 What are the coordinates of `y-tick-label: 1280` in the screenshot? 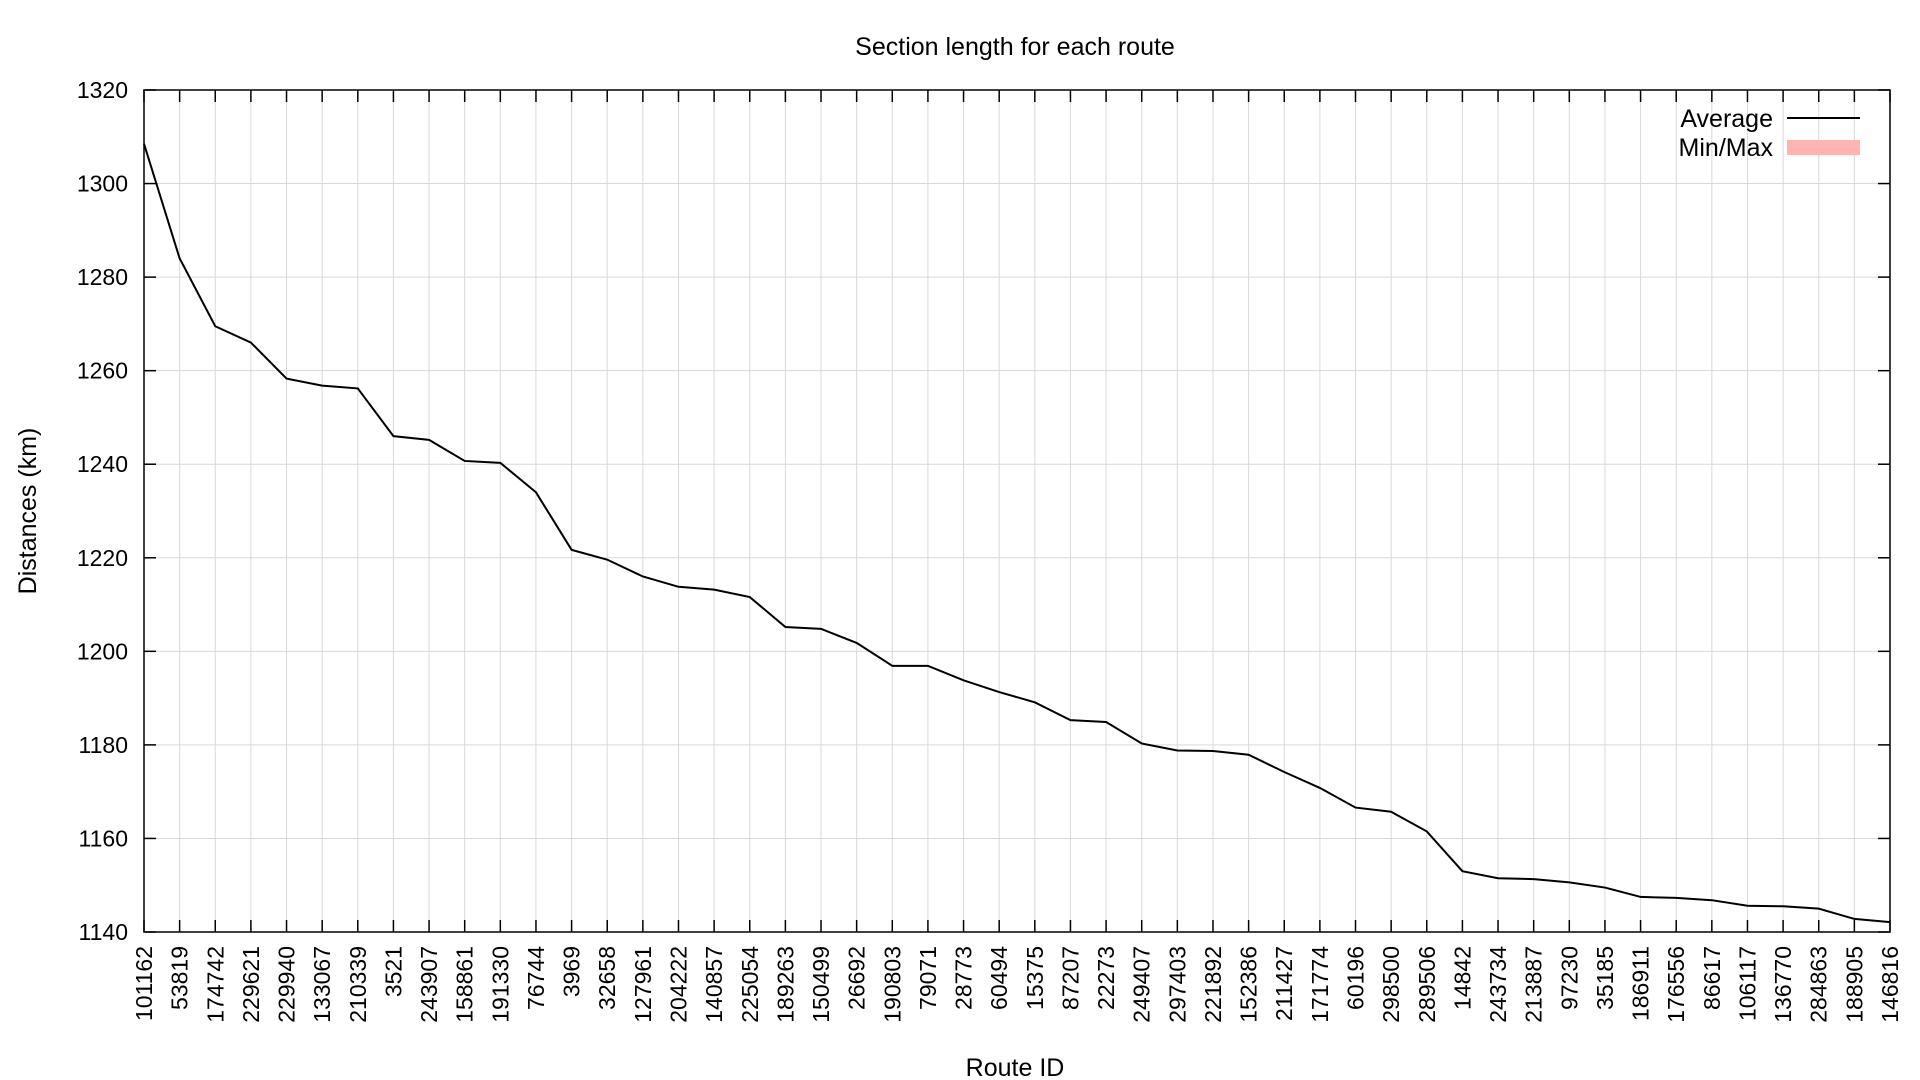 It's located at (102, 277).